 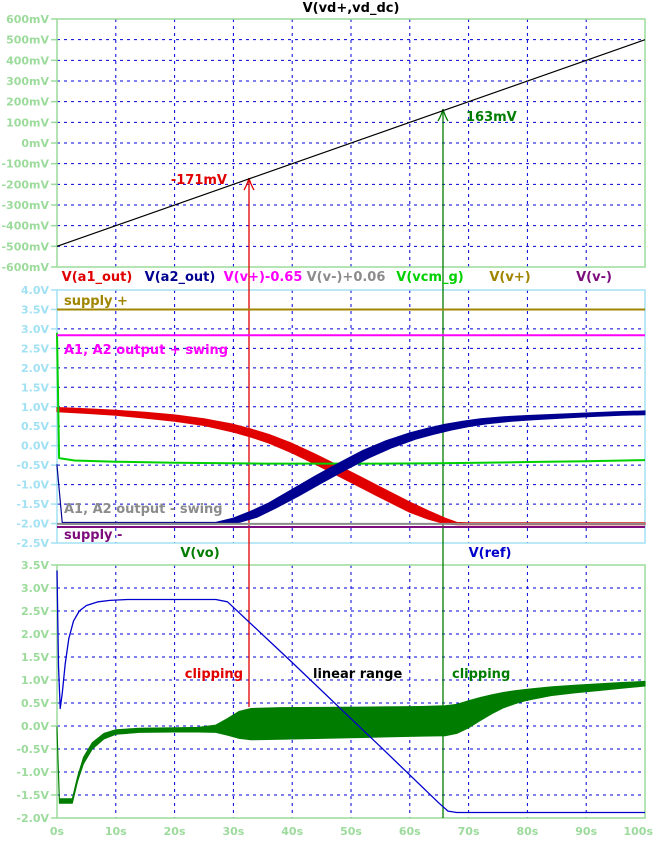 I want to click on legend-item-vvo: V(vo), so click(x=200, y=553).